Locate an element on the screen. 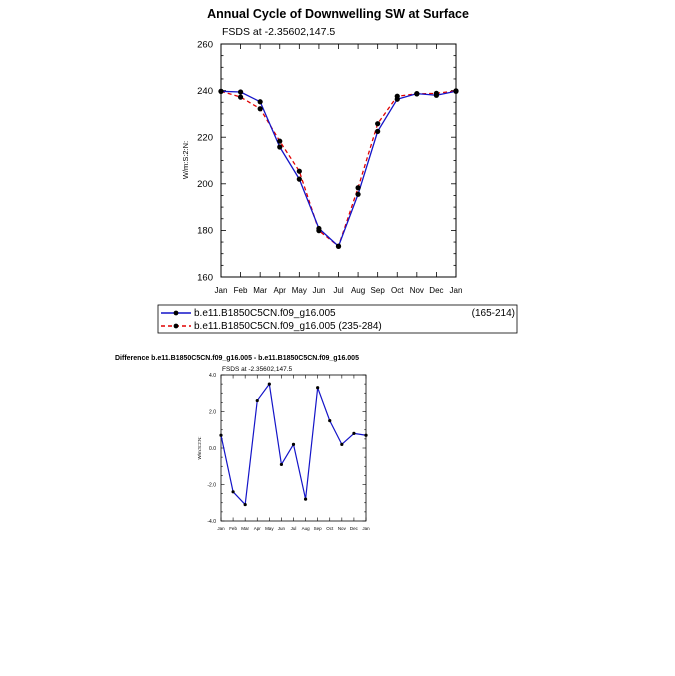 The width and height of the screenshot is (675, 676). chart-0-x-tick-label: Mar is located at coordinates (260, 290).